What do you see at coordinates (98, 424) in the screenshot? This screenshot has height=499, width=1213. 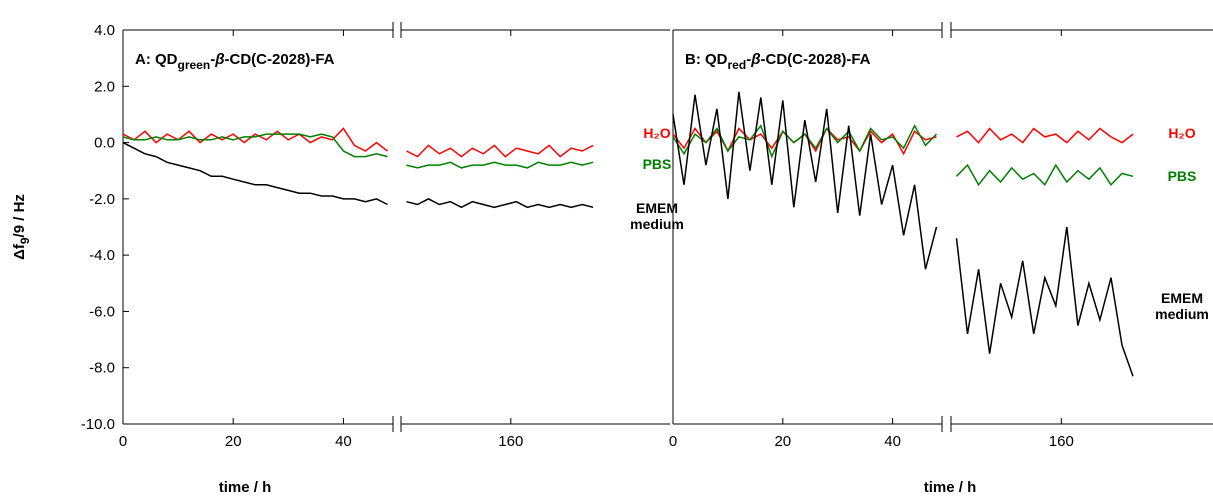 I see `y-tick-label: -10.0` at bounding box center [98, 424].